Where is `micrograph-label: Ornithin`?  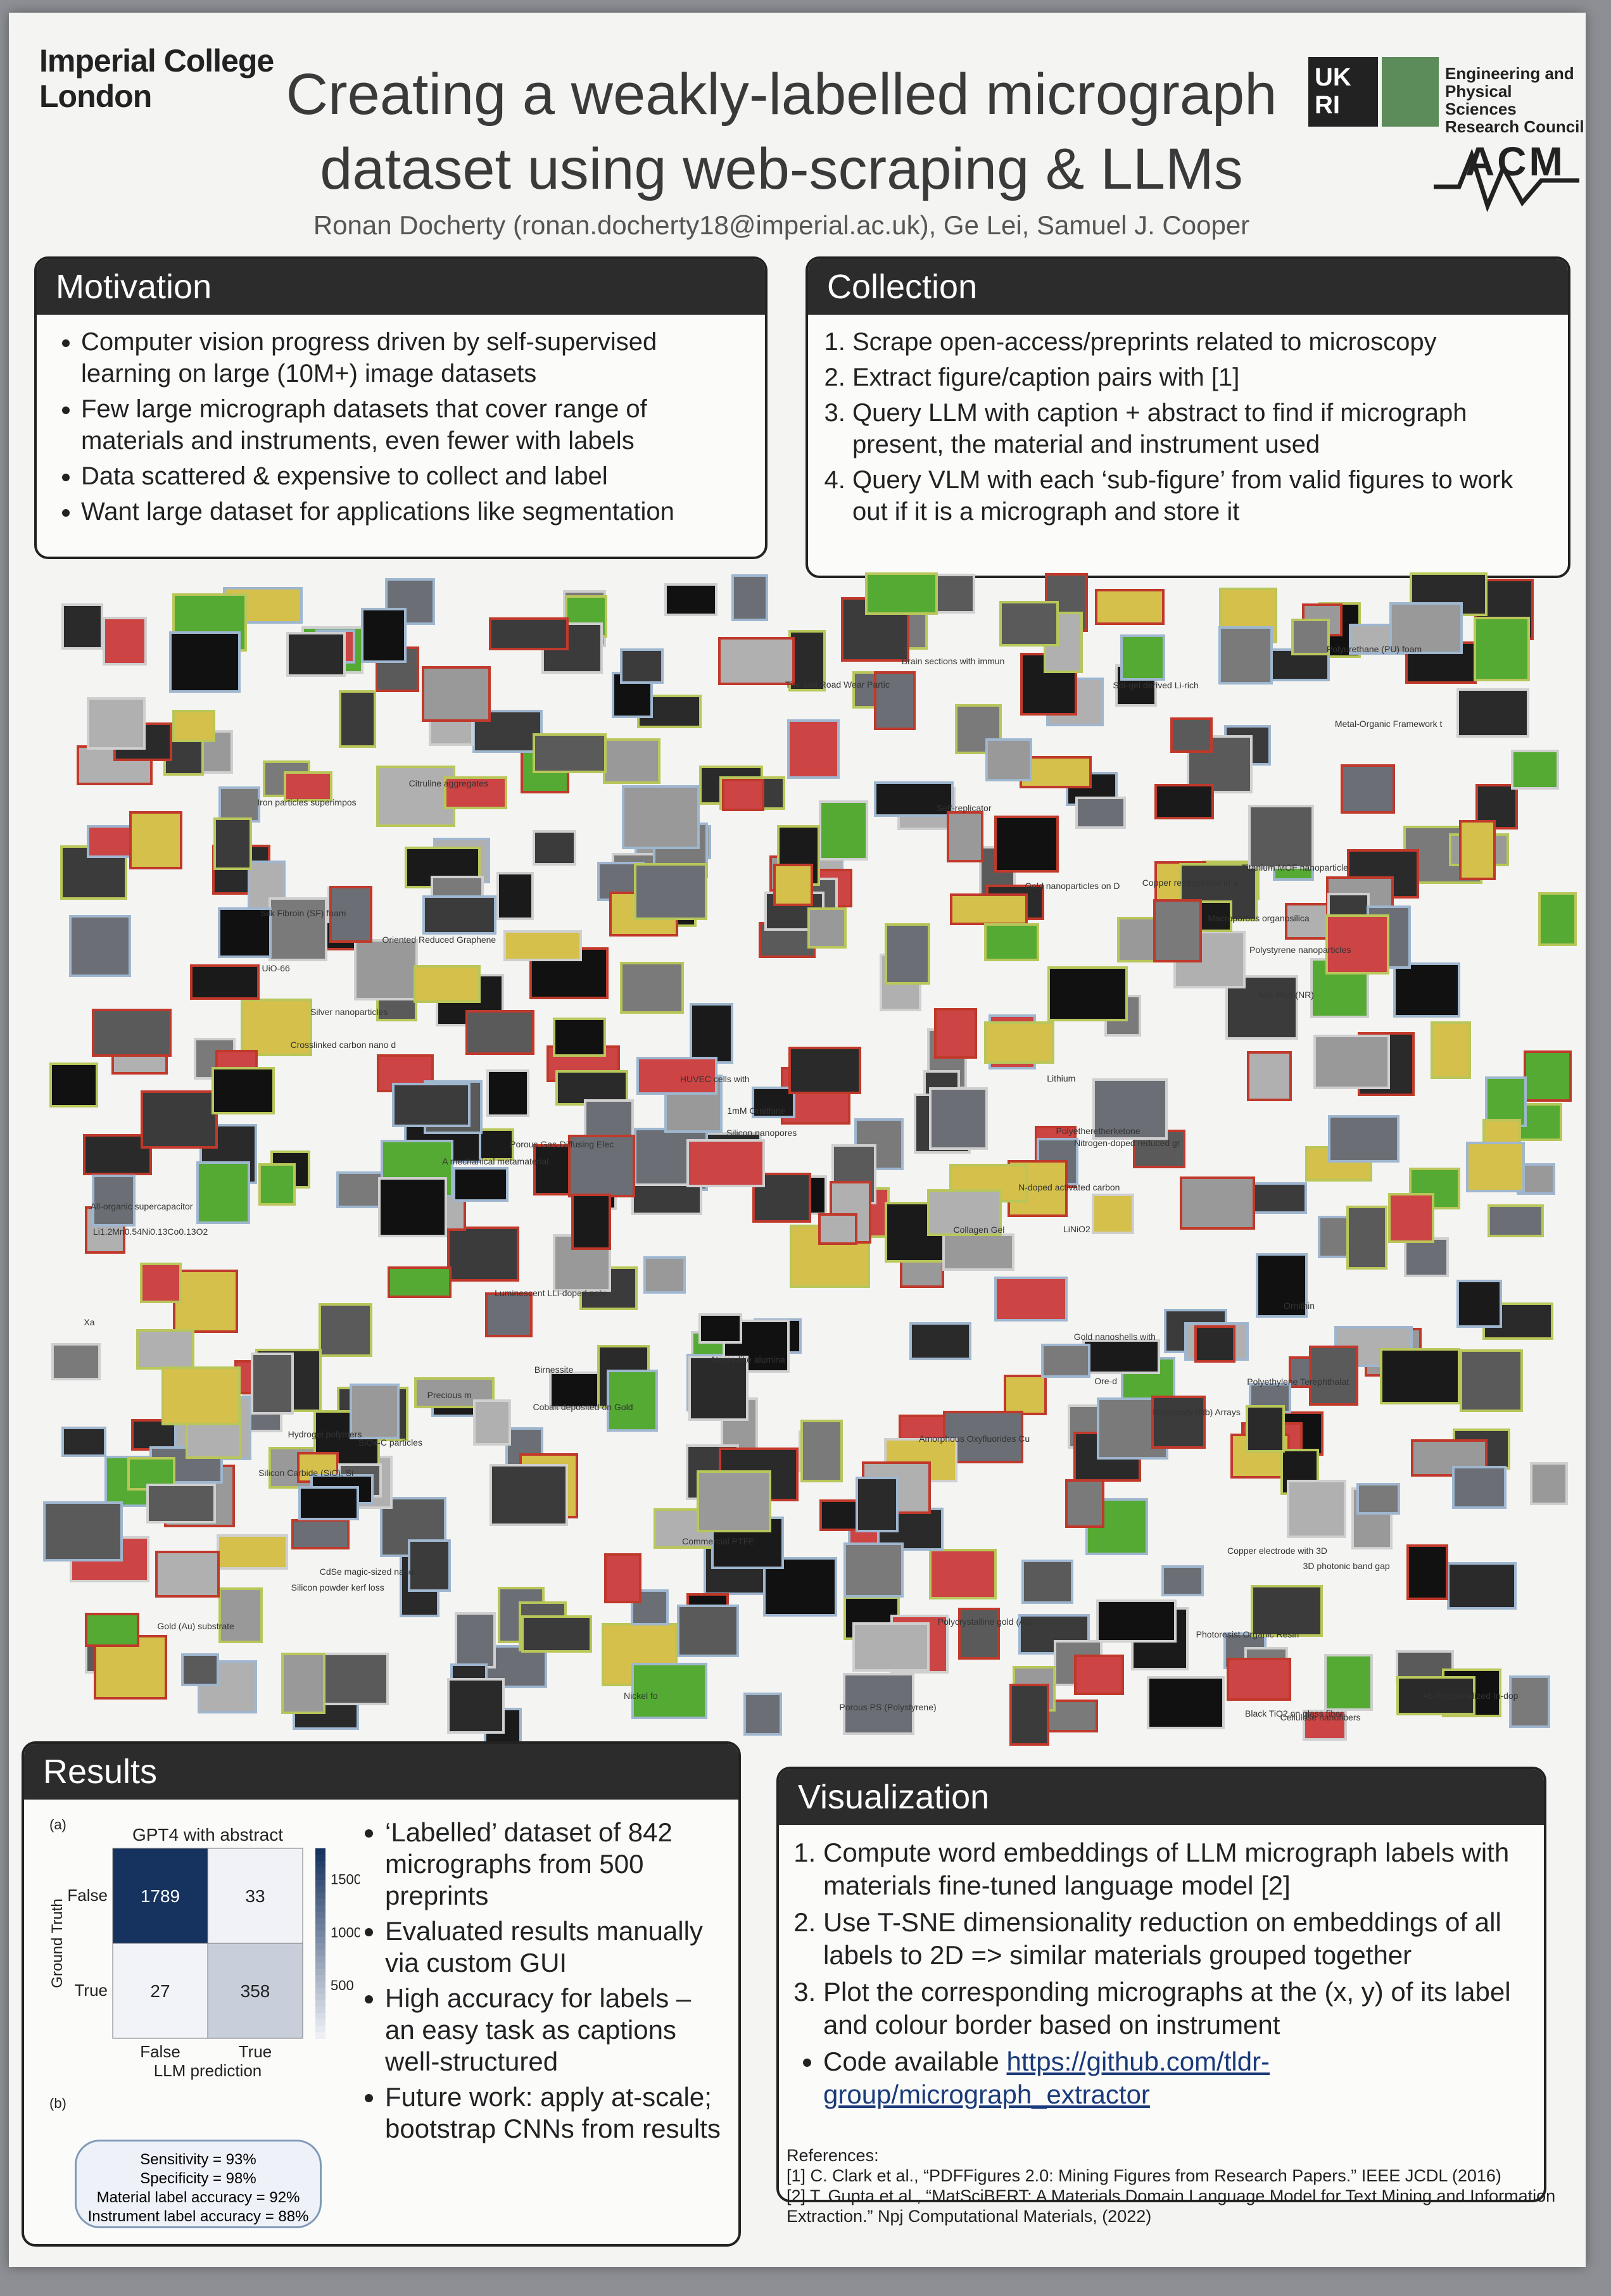 micrograph-label: Ornithin is located at coordinates (1300, 1305).